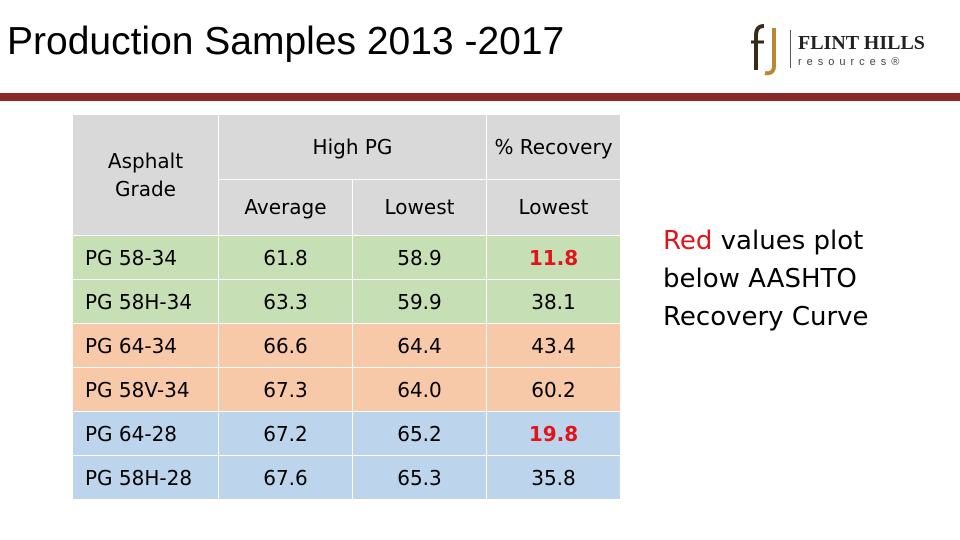 Image resolution: width=960 pixels, height=540 pixels. I want to click on logo-brand-text: FLINT HILLS, so click(861, 43).